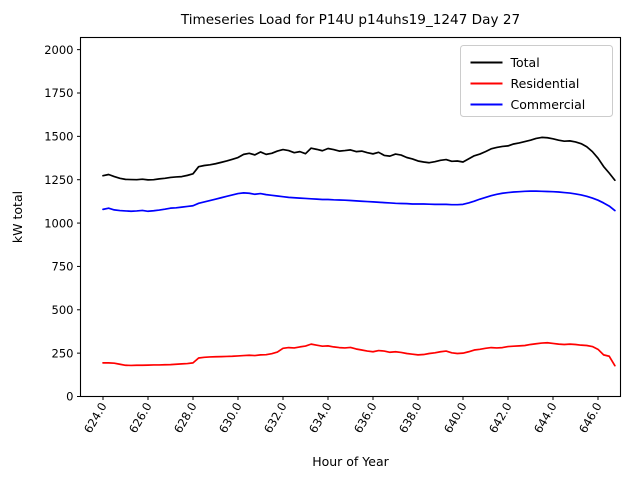  What do you see at coordinates (548, 104) in the screenshot?
I see `legend-label-commercial: Commercial` at bounding box center [548, 104].